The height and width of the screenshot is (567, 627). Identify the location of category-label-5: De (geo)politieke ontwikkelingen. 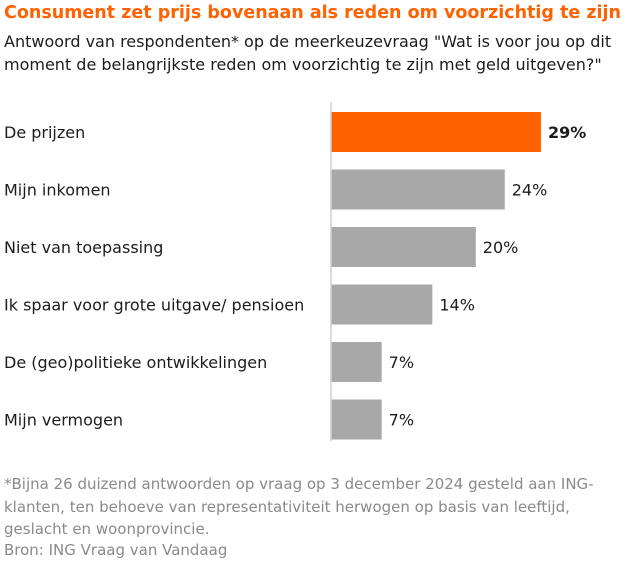
(135, 362).